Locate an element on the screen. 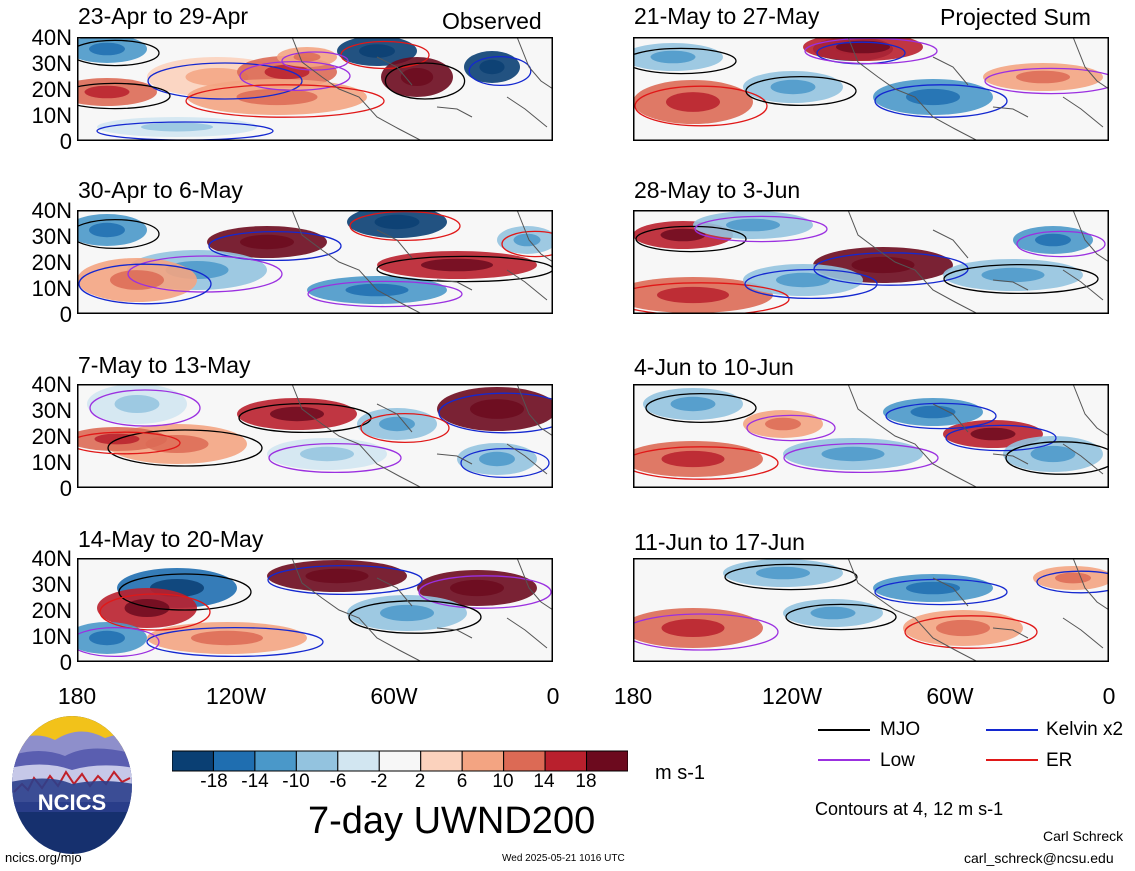 This screenshot has width=1135, height=871. colorbar-label: 6 is located at coordinates (462, 781).